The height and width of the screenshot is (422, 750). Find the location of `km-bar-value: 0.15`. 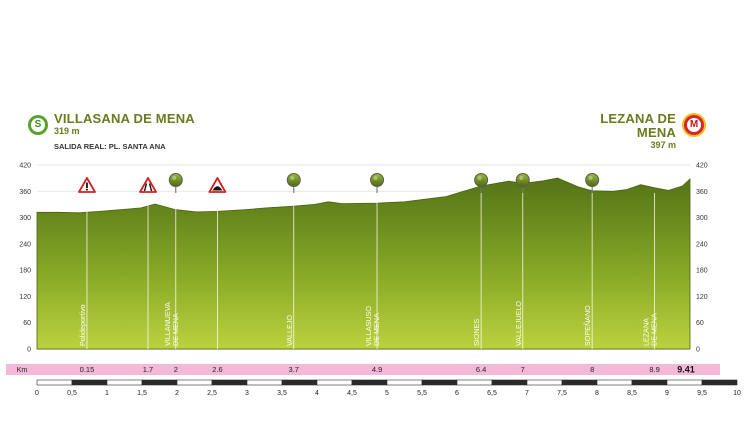

km-bar-value: 0.15 is located at coordinates (87, 369).